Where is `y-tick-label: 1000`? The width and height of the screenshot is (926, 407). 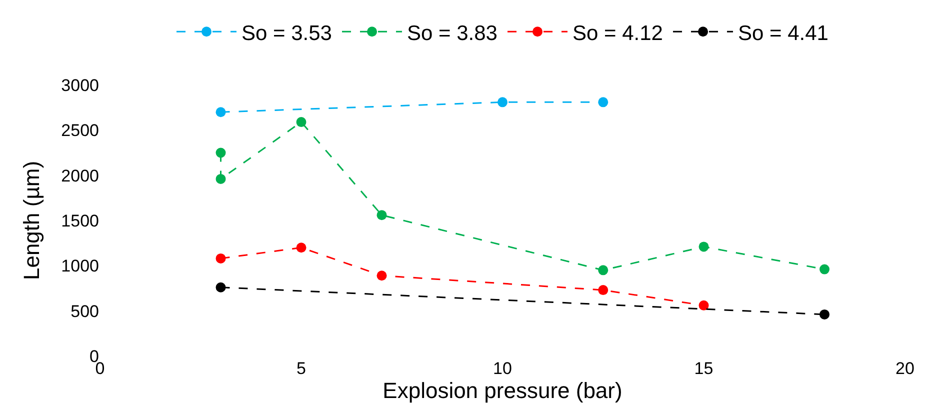 y-tick-label: 1000 is located at coordinates (80, 266).